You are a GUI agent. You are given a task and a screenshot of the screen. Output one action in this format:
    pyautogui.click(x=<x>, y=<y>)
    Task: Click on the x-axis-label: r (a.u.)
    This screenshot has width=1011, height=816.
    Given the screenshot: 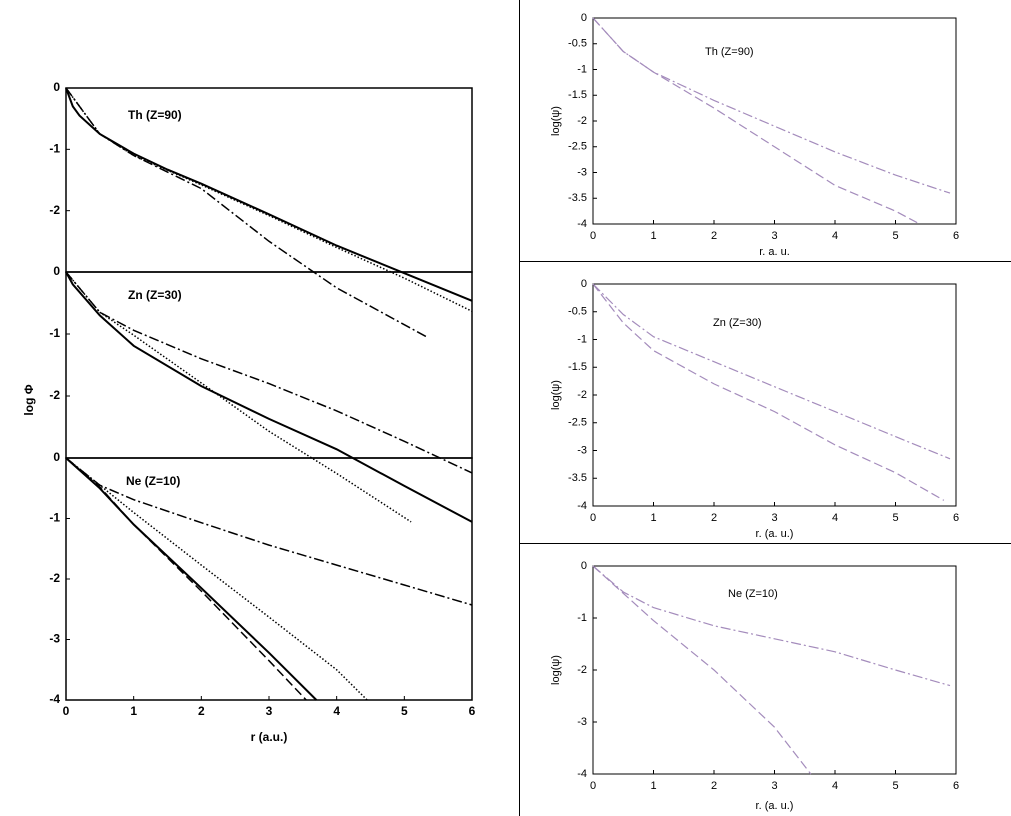 What is the action you would take?
    pyautogui.click(x=269, y=737)
    